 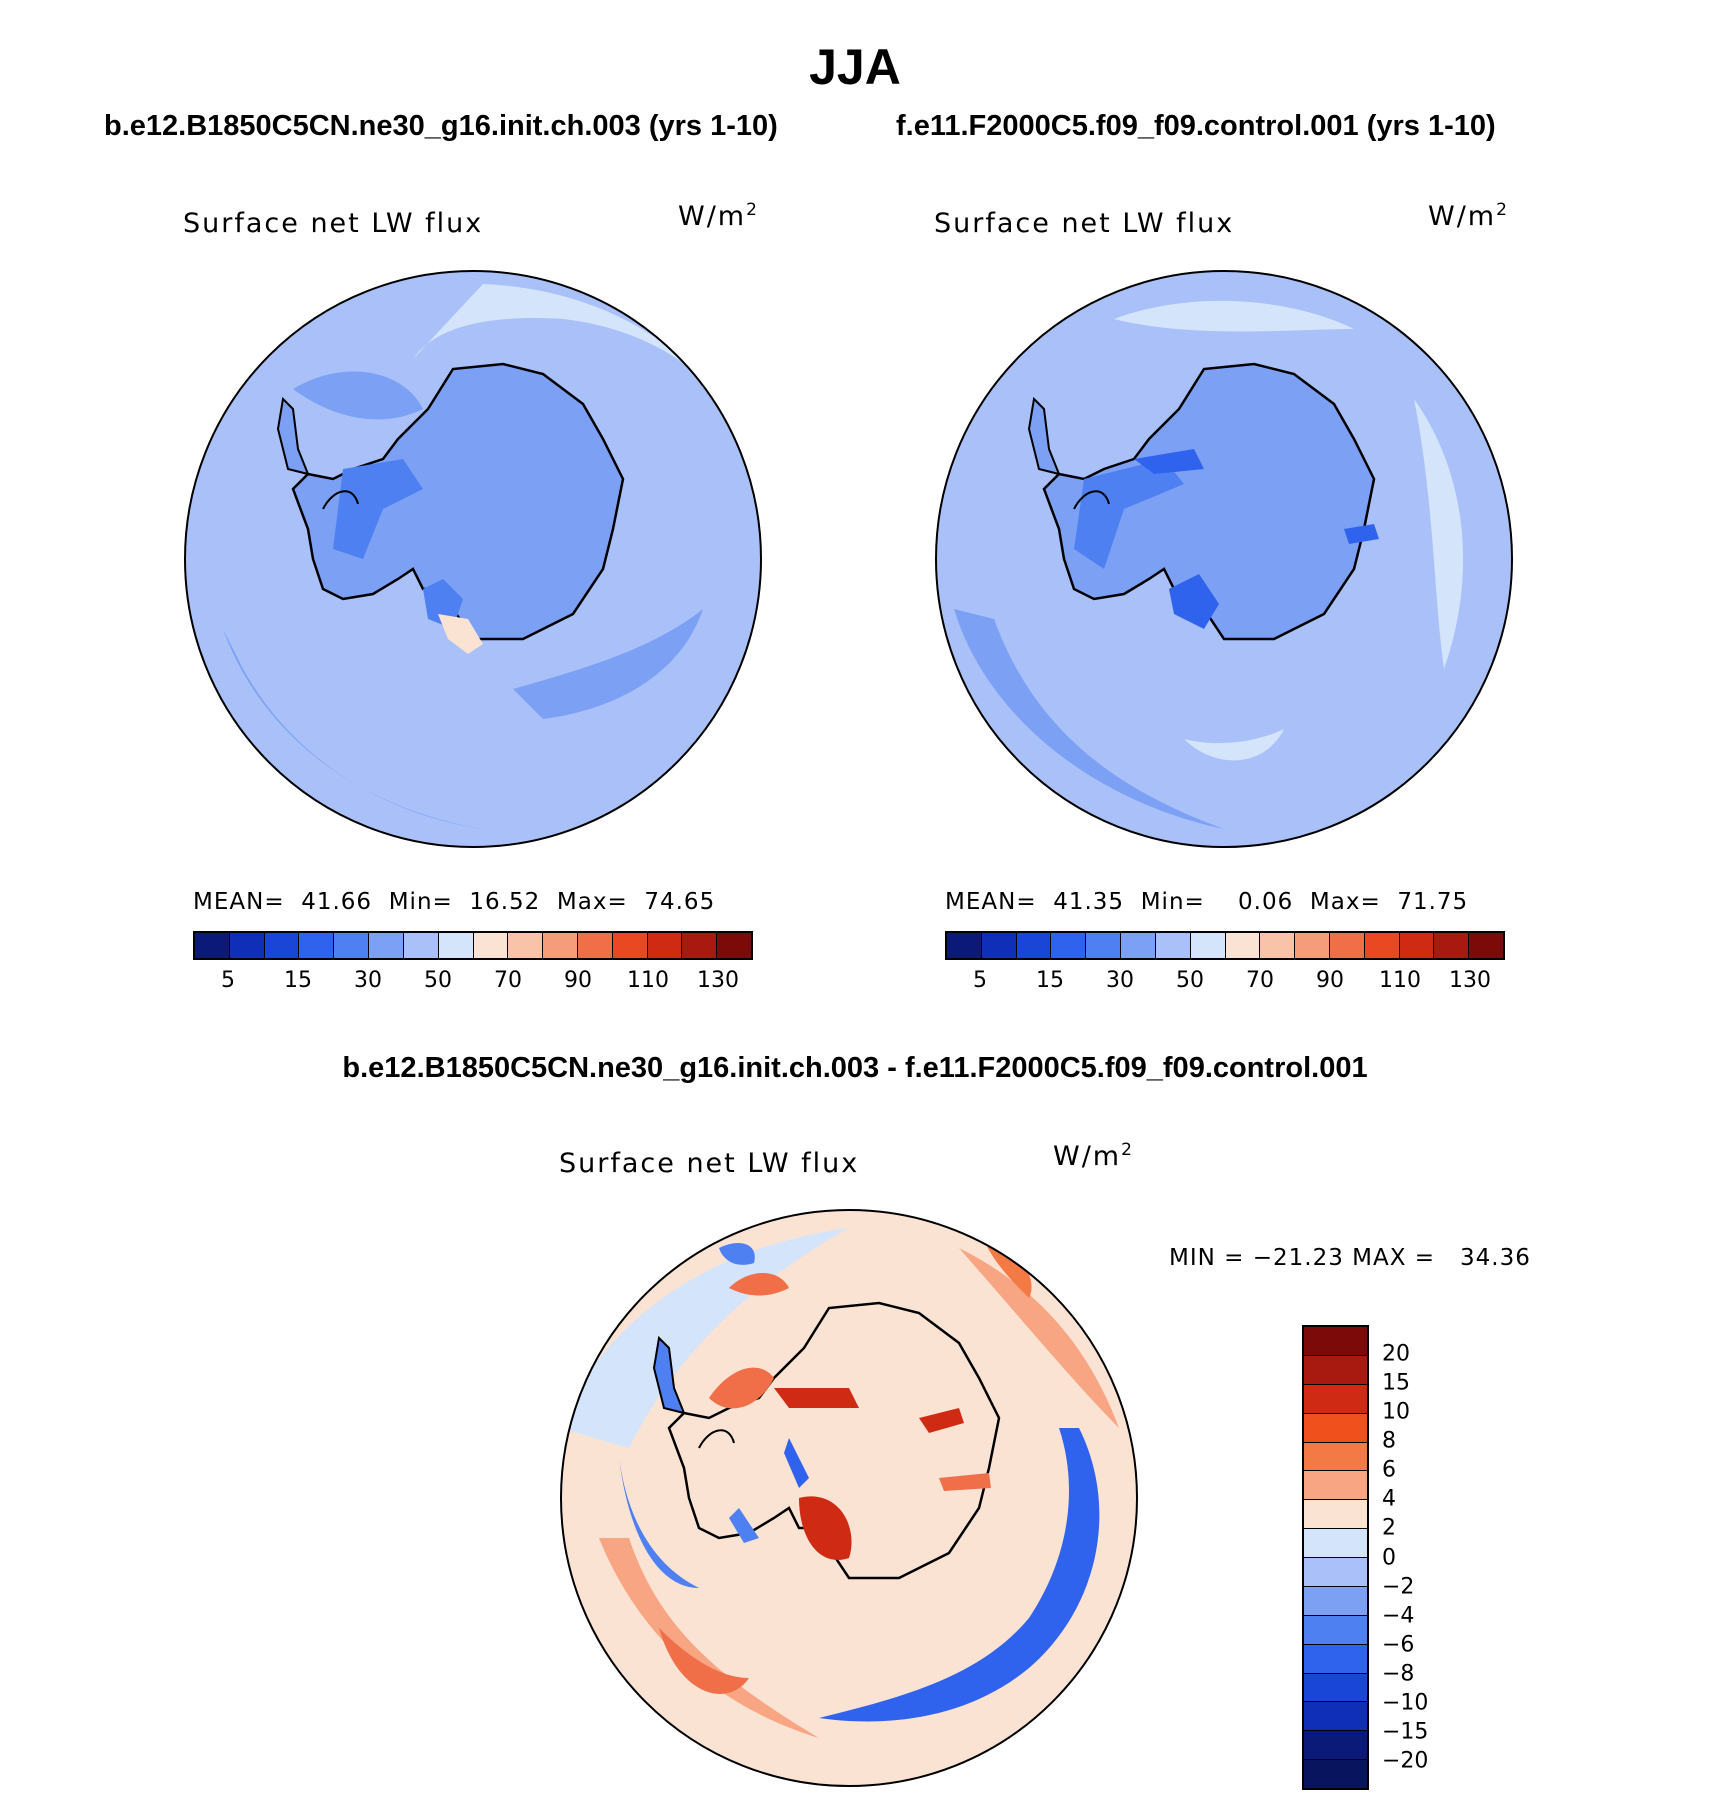 I want to click on left-variable-label: Surface net LW flux, so click(x=333, y=223).